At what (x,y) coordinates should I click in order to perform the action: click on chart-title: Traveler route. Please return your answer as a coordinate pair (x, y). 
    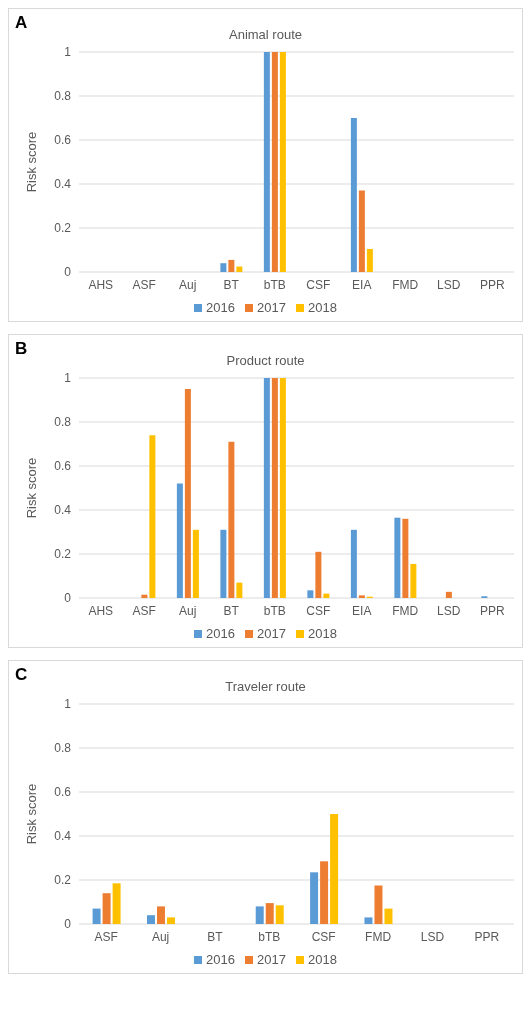
    Looking at the image, I should click on (265, 686).